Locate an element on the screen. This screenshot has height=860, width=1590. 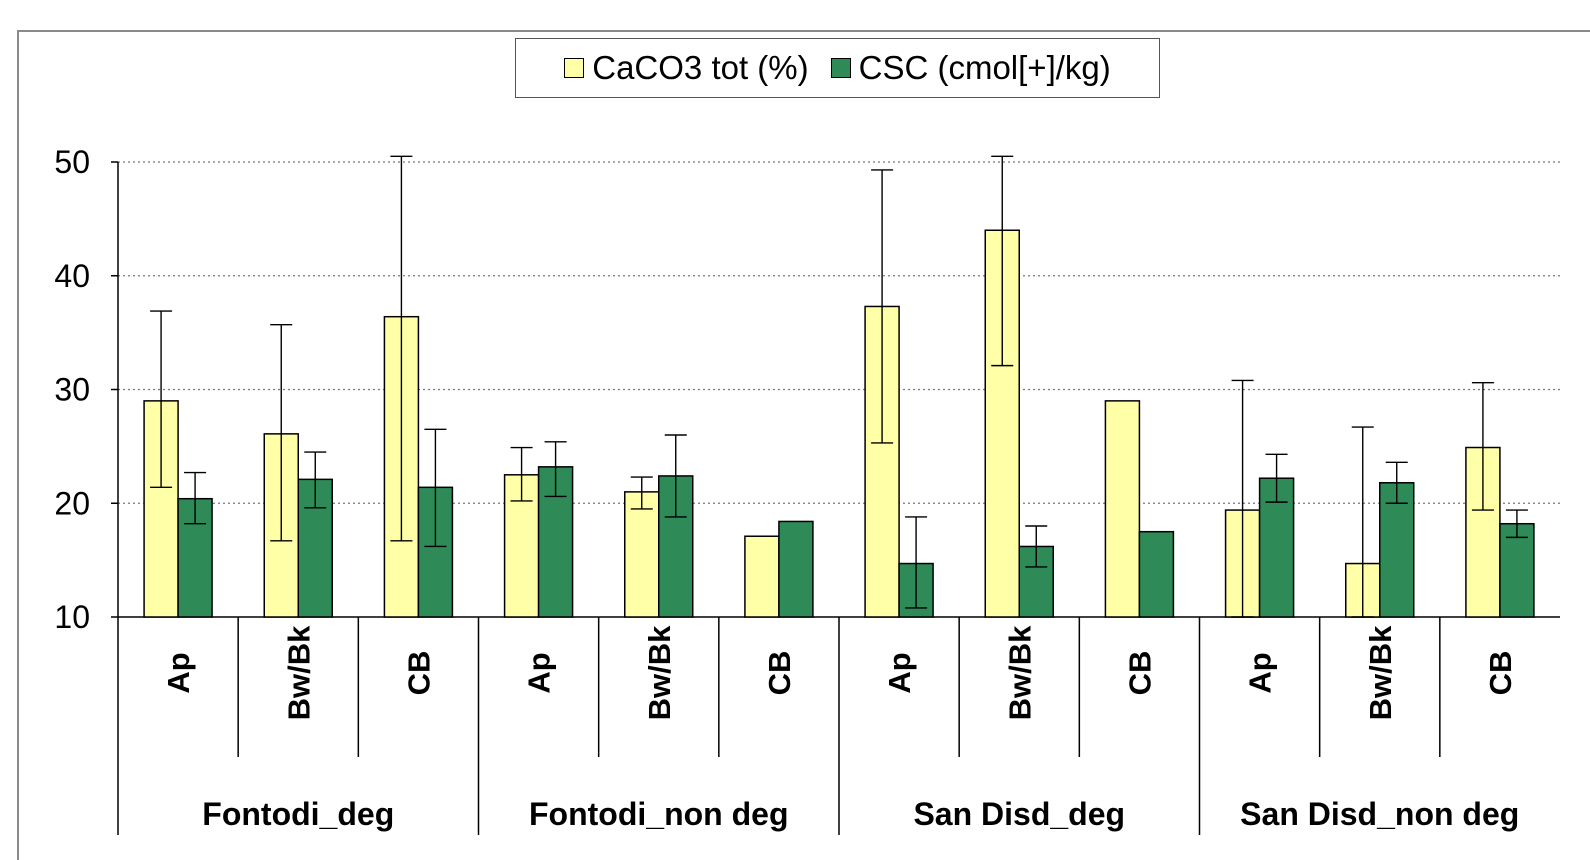
legend-label-caco3: CaCO3 tot (%) is located at coordinates (700, 67).